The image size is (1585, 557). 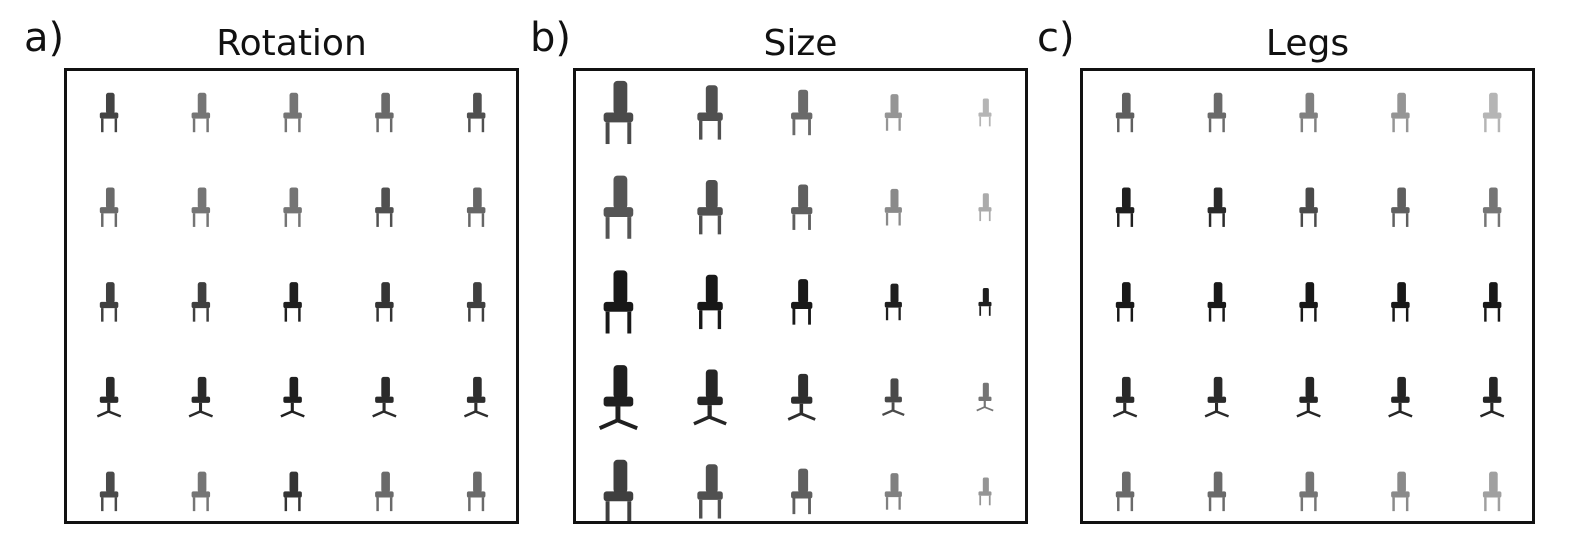 What do you see at coordinates (1307, 43) in the screenshot?
I see `panel-c-title: Legs` at bounding box center [1307, 43].